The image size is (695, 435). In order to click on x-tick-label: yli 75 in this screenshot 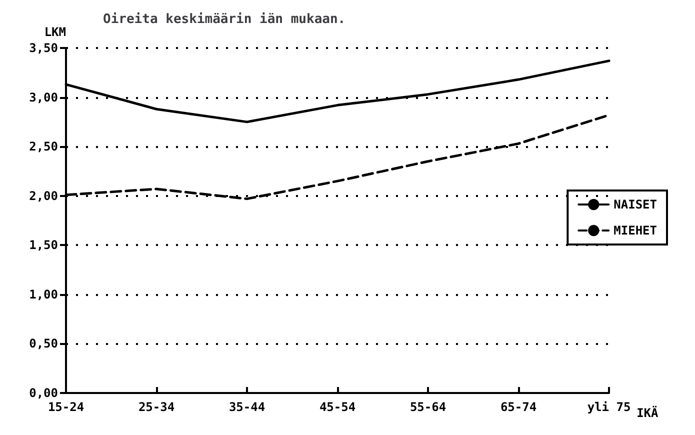, I will do `click(609, 407)`.